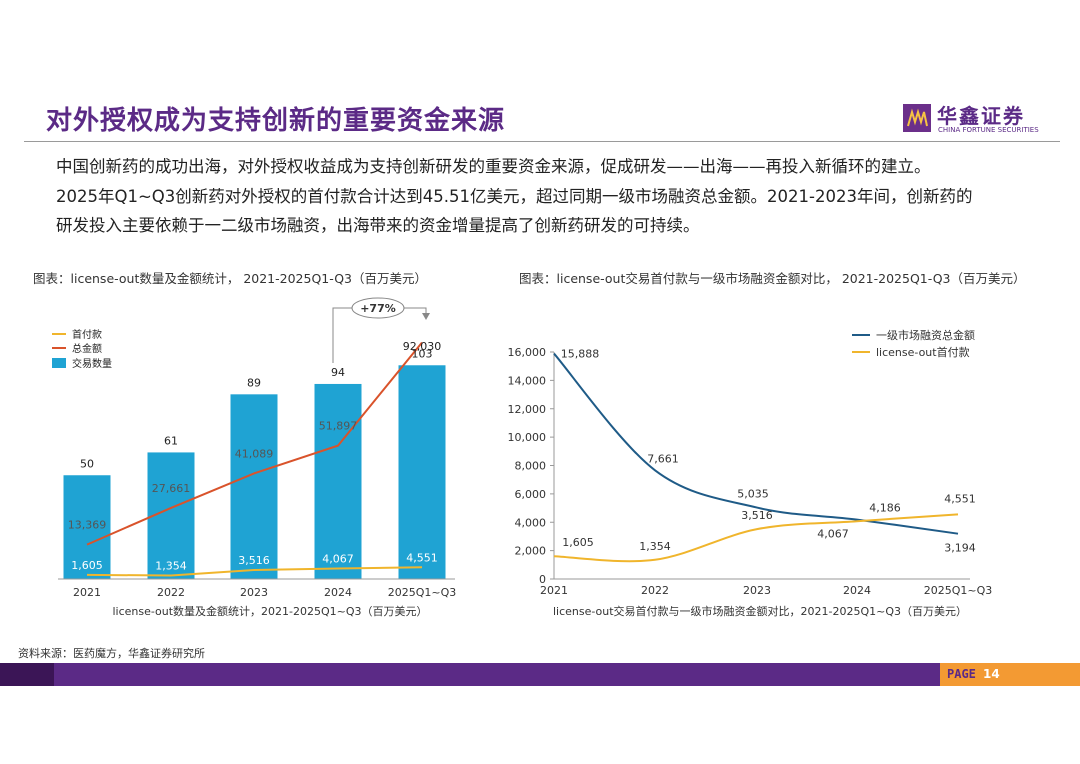 This screenshot has height=764, width=1080. I want to click on primary-market-line, so click(756, 443).